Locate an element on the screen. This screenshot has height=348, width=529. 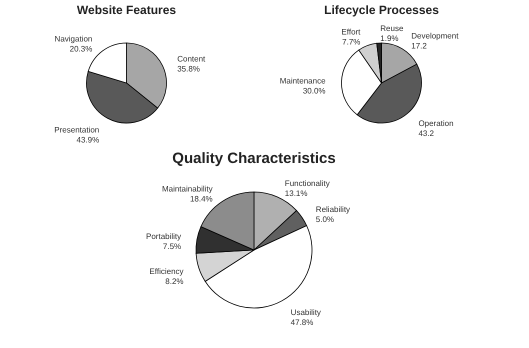
data-label: 47.8% is located at coordinates (302, 323).